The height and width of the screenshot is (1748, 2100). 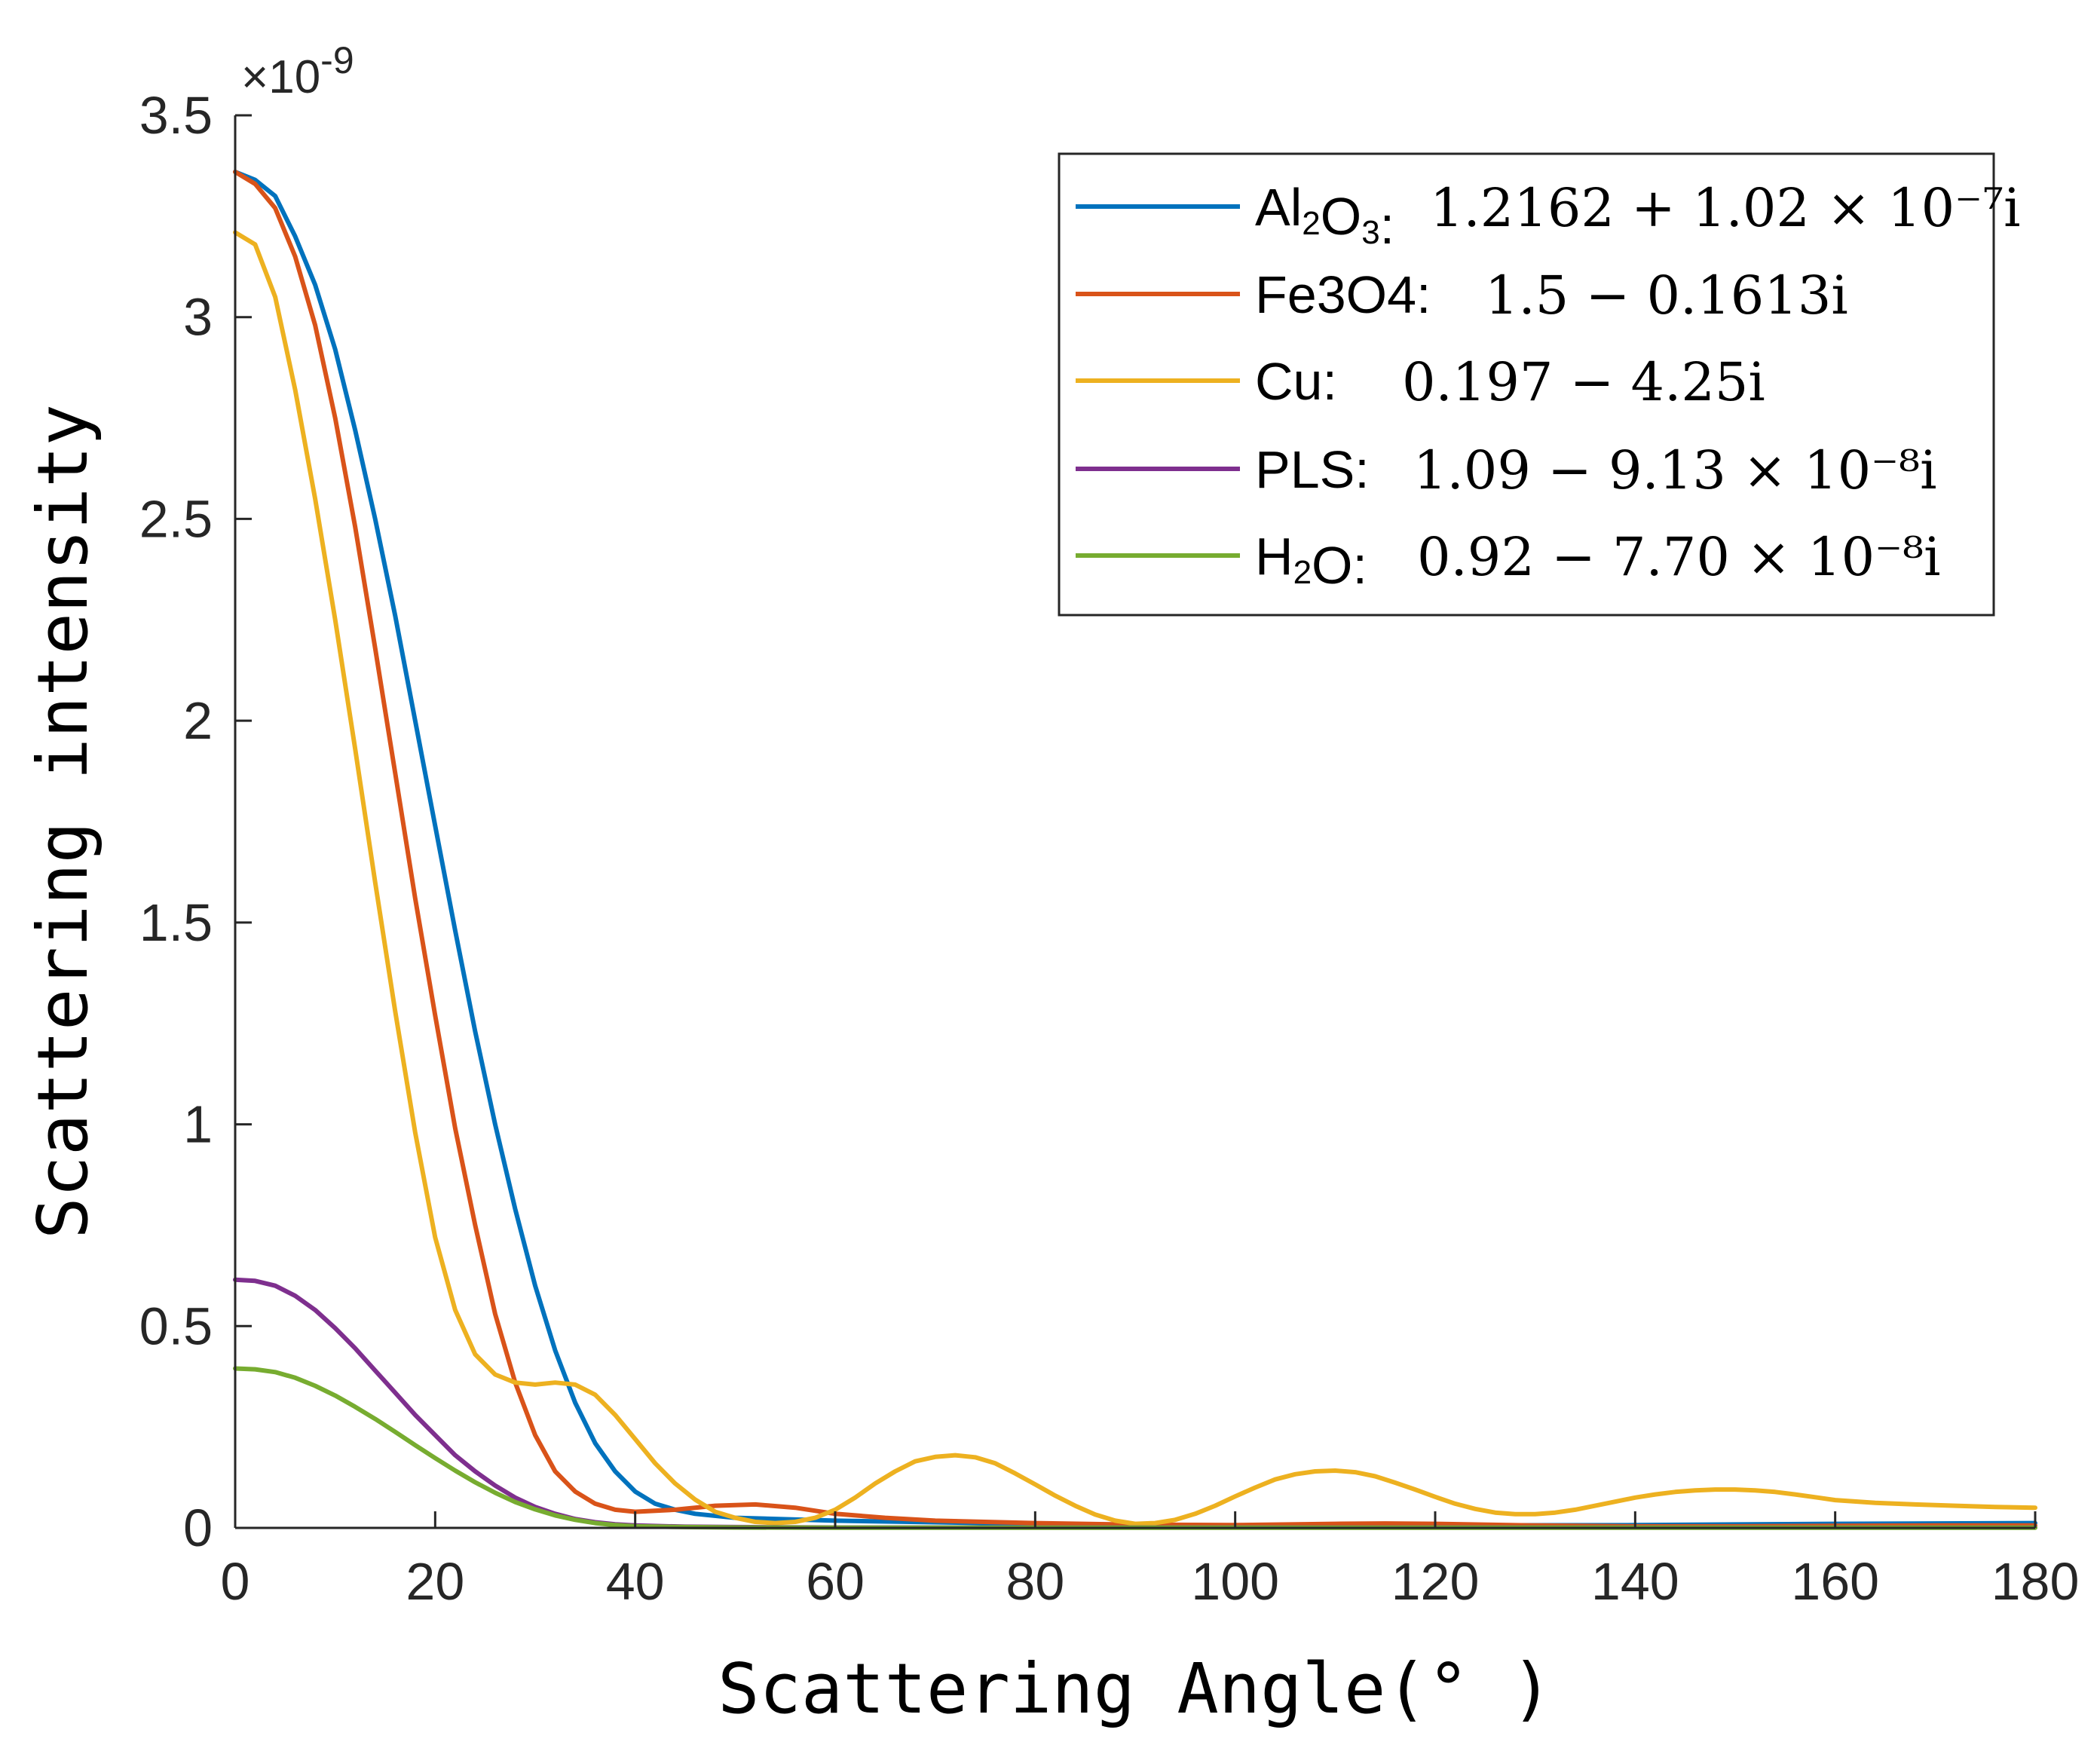 I want to click on exponent-power: -9, so click(x=337, y=60).